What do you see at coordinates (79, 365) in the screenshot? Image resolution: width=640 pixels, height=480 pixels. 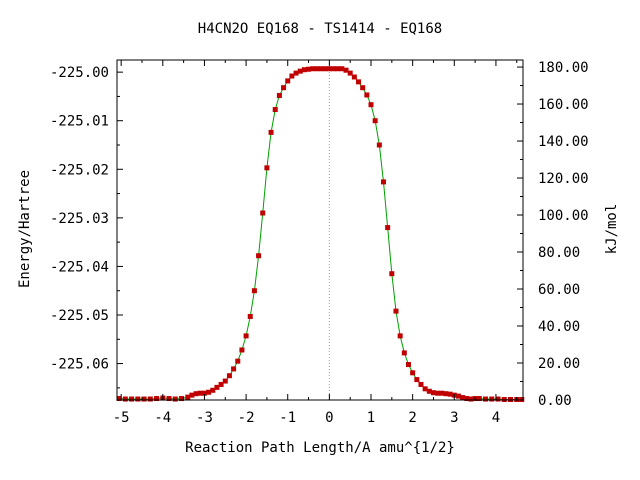 I see `y-tick-label: -225.06` at bounding box center [79, 365].